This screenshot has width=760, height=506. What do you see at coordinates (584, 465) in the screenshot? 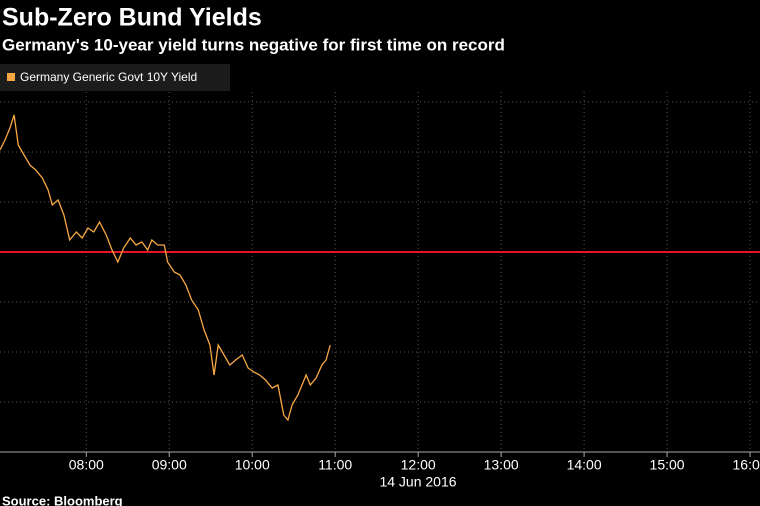
I see `x-tick-label: 14:00` at bounding box center [584, 465].